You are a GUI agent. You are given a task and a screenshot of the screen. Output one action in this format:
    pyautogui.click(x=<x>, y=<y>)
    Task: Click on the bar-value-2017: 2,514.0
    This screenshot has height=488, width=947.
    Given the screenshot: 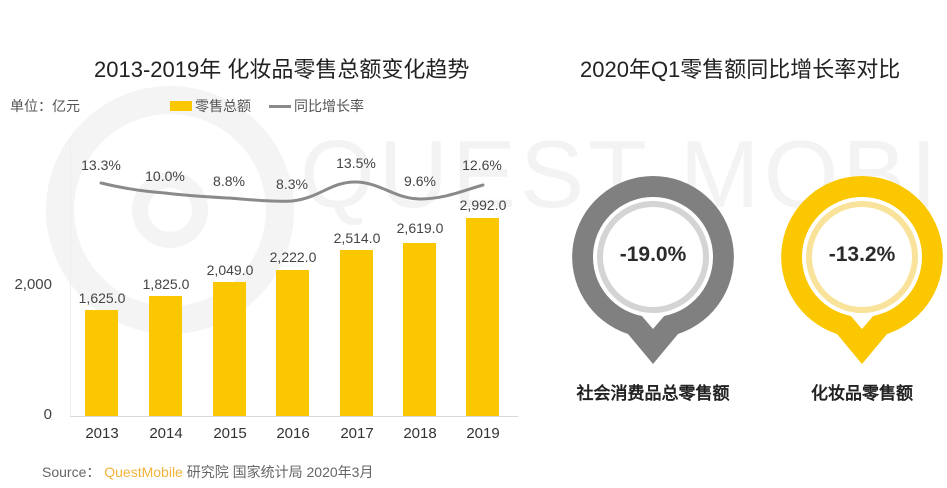 What is the action you would take?
    pyautogui.click(x=357, y=238)
    